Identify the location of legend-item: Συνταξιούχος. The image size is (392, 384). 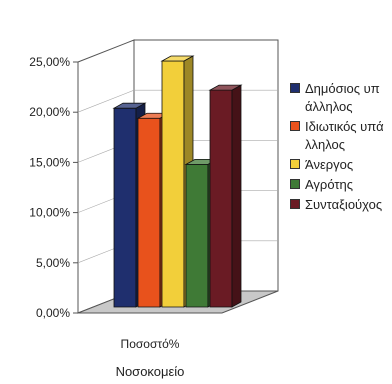
(340, 205).